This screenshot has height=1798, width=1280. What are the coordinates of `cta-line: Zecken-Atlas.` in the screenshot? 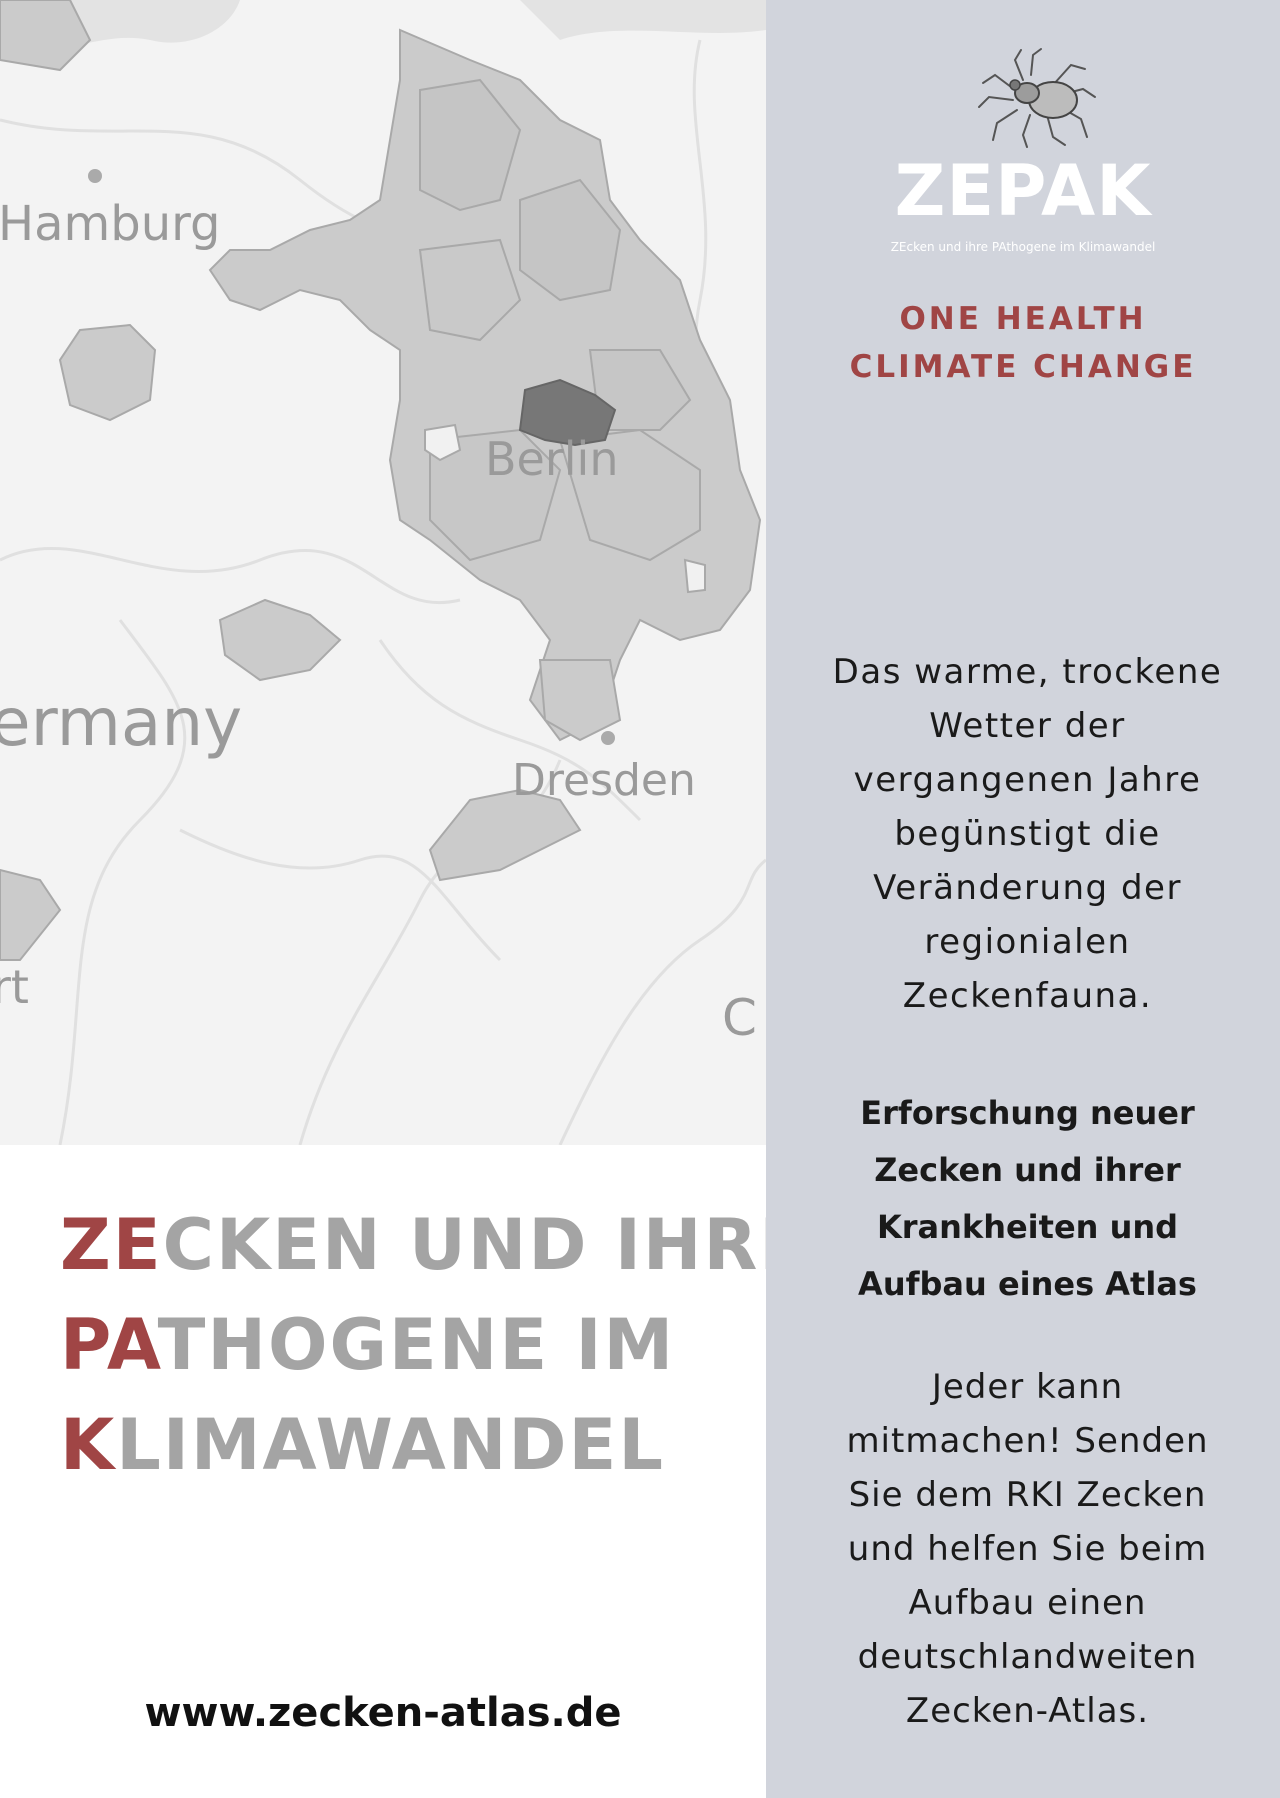 It's located at (1027, 1711).